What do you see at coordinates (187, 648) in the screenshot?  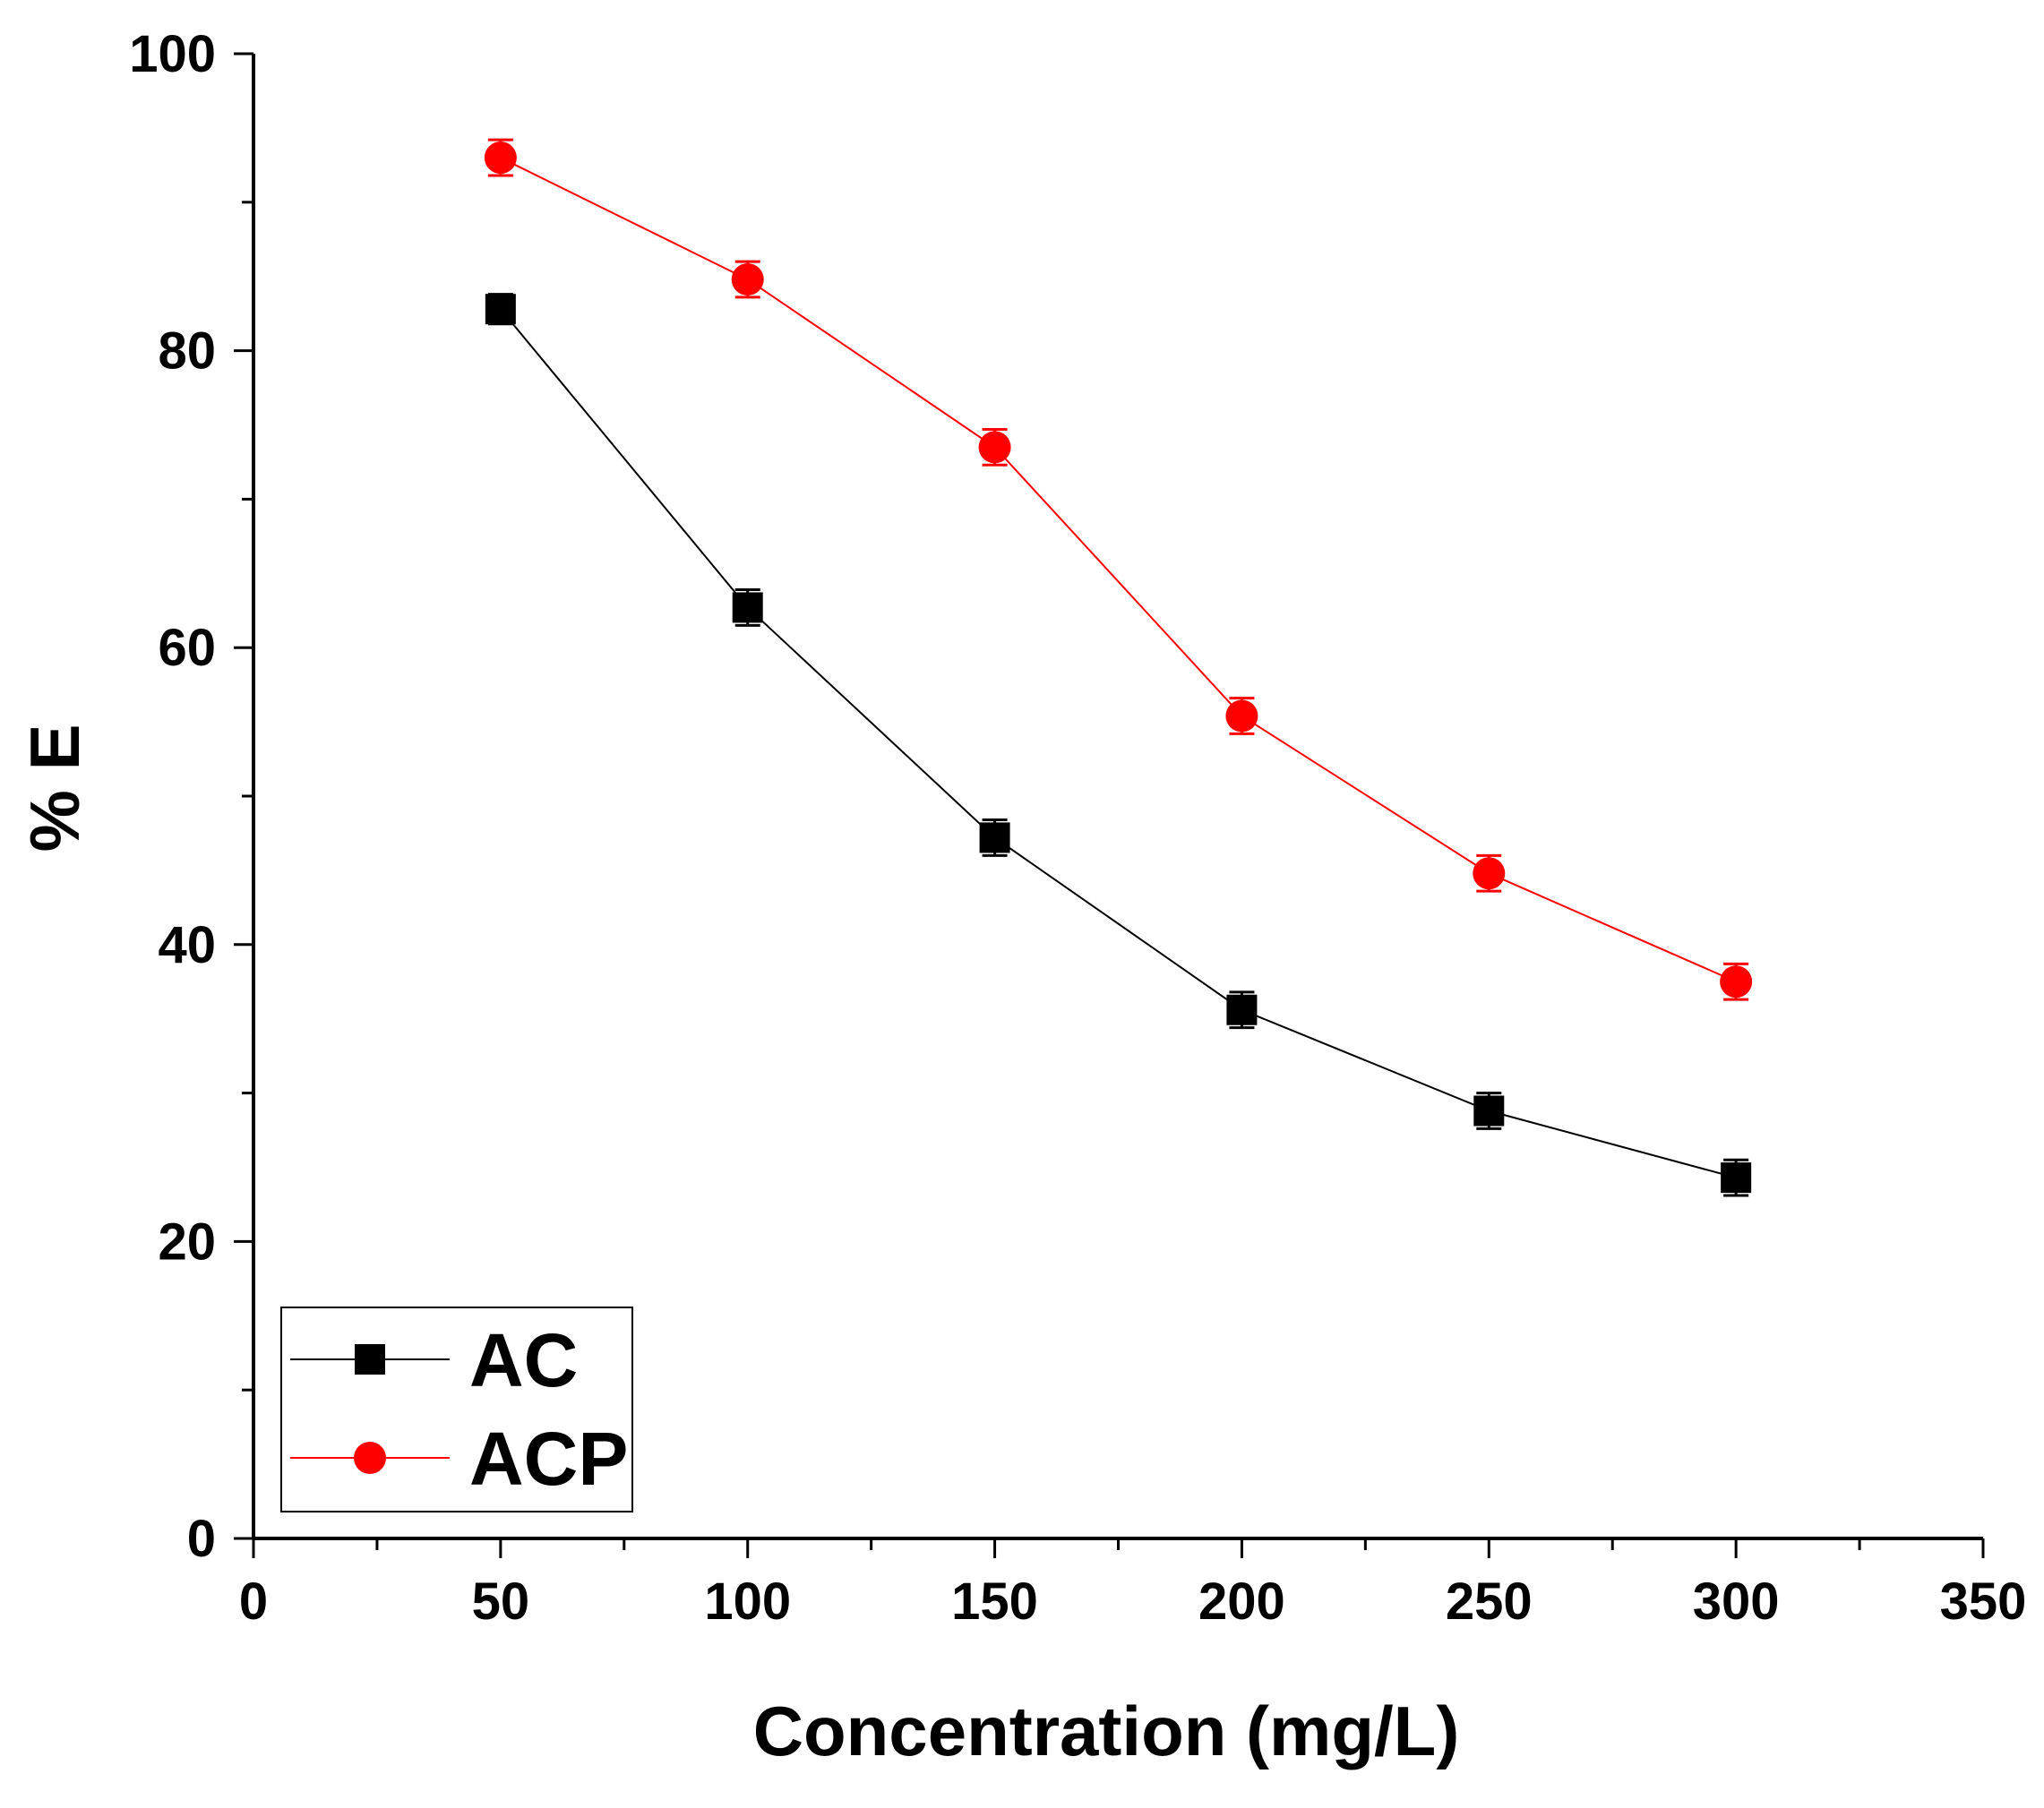 I see `y-tick-label: 60` at bounding box center [187, 648].